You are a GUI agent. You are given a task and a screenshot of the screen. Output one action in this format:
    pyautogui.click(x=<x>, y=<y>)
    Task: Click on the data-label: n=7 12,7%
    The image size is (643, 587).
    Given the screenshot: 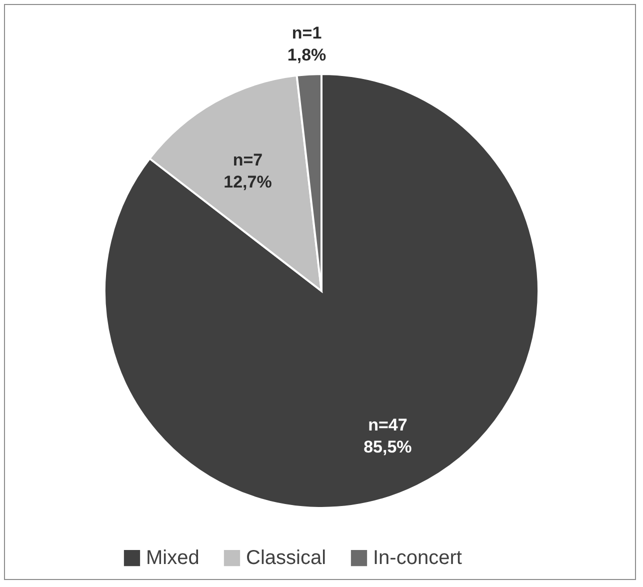 What is the action you would take?
    pyautogui.click(x=248, y=171)
    